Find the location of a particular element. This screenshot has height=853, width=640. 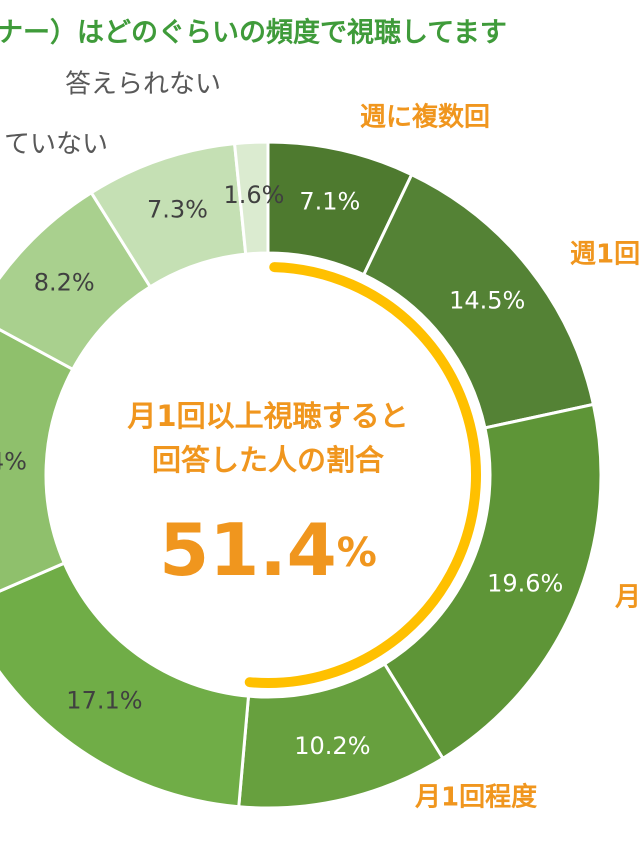

center-unit: % is located at coordinates (357, 553).